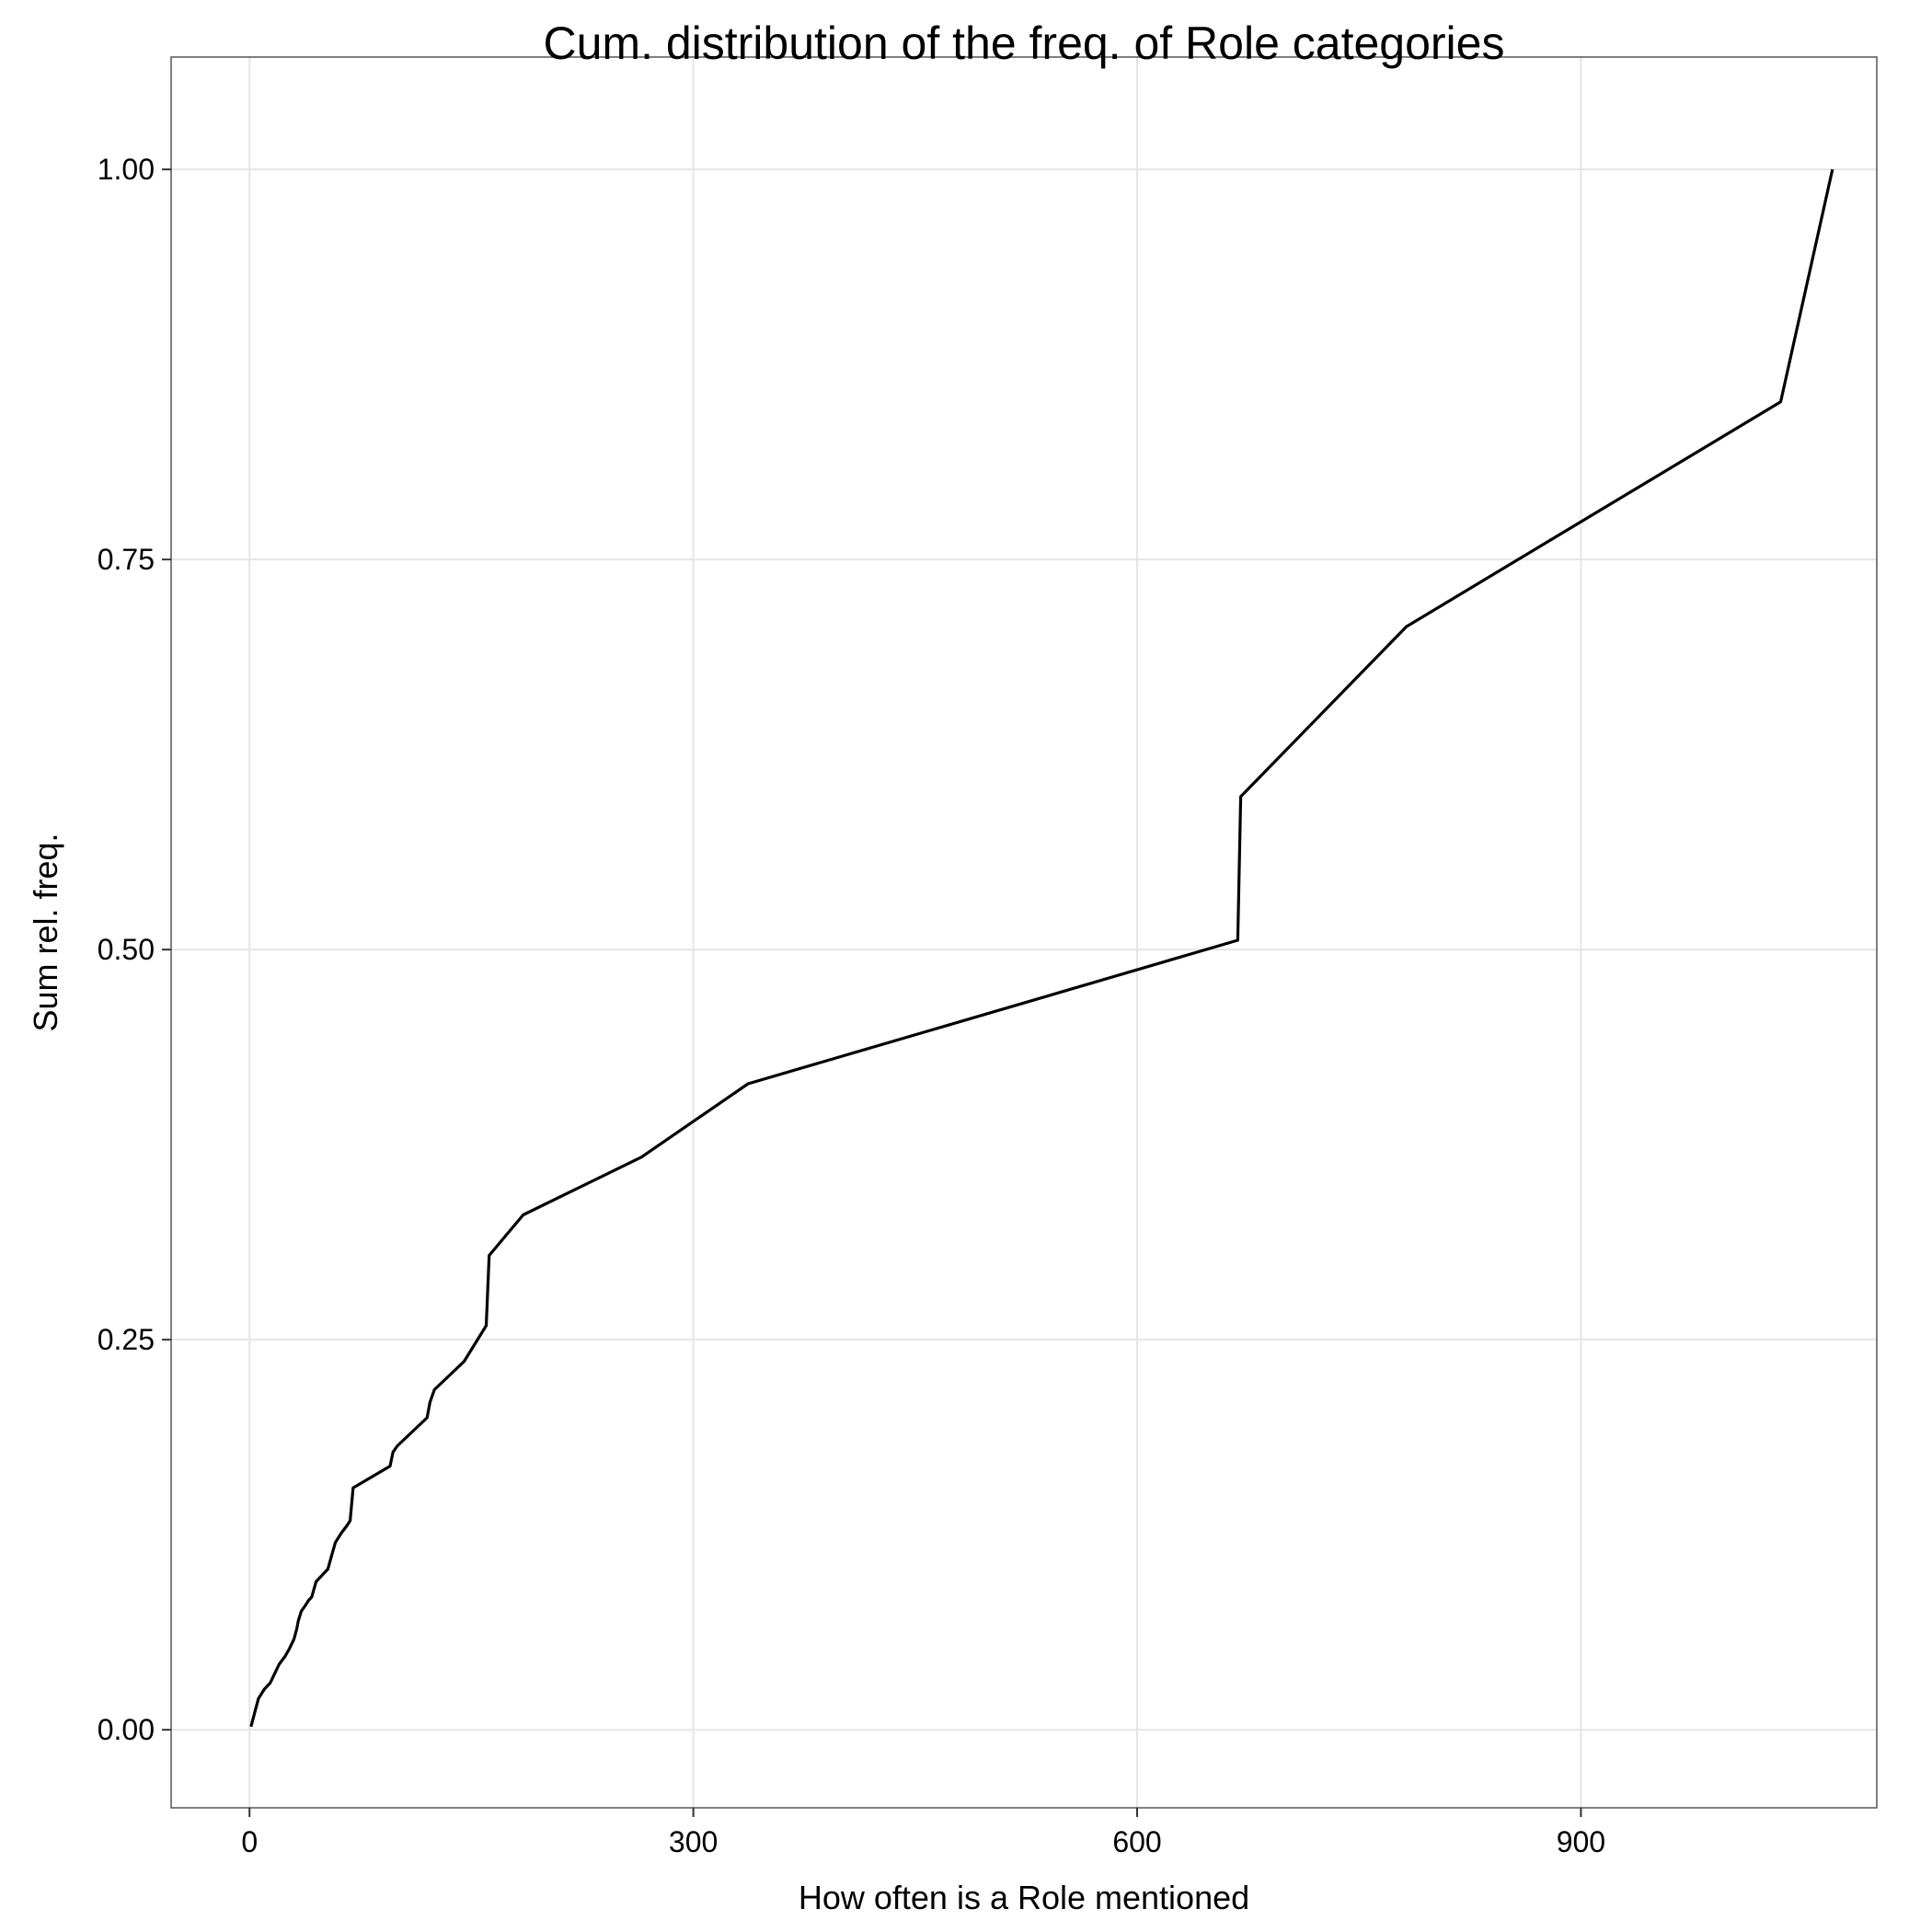 Image resolution: width=1932 pixels, height=1932 pixels. I want to click on y-tick-label: 0.50, so click(126, 949).